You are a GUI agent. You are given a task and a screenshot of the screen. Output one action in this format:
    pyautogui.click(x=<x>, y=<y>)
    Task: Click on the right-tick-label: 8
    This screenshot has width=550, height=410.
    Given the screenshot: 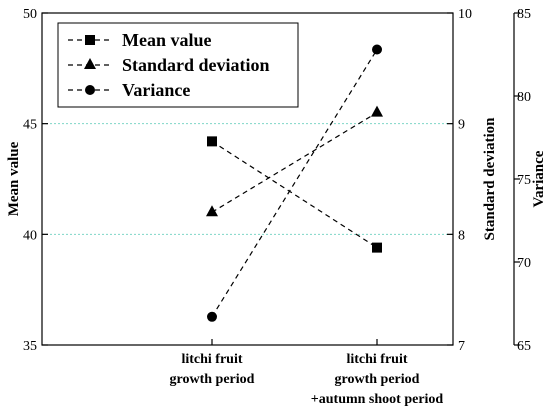 What is the action you would take?
    pyautogui.click(x=461, y=235)
    